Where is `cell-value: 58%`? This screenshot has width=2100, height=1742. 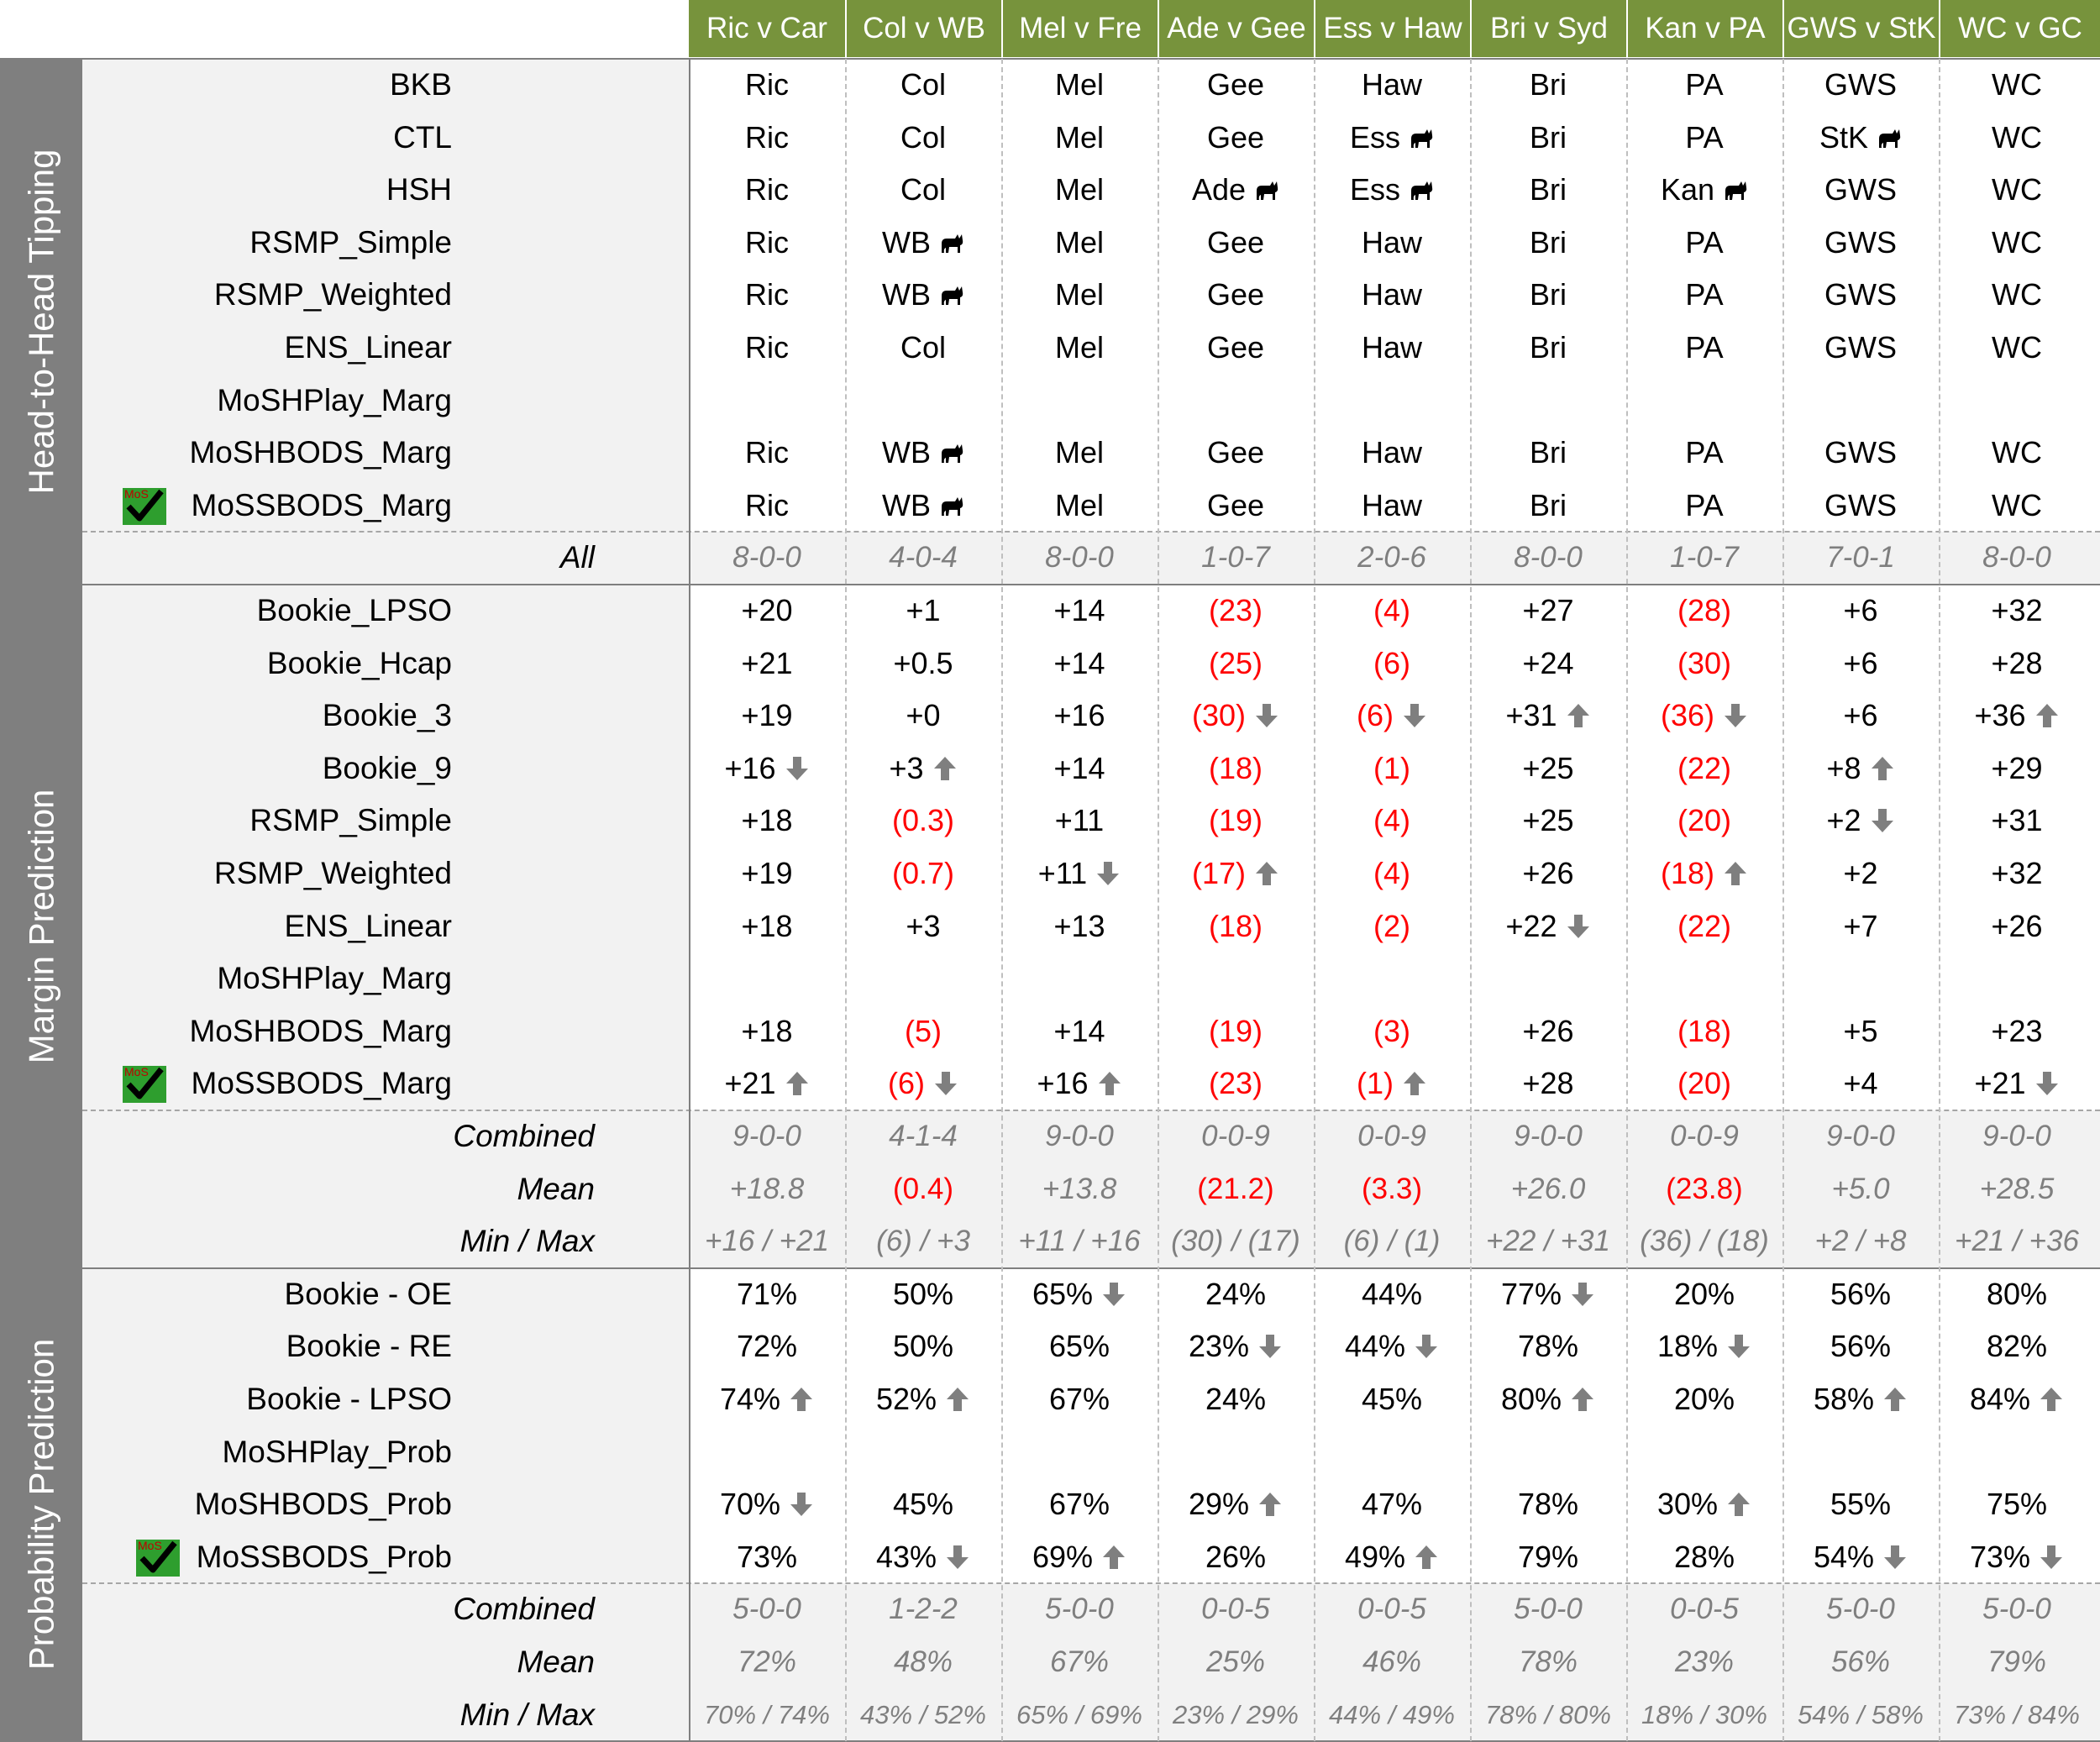
cell-value: 58% is located at coordinates (1844, 1399).